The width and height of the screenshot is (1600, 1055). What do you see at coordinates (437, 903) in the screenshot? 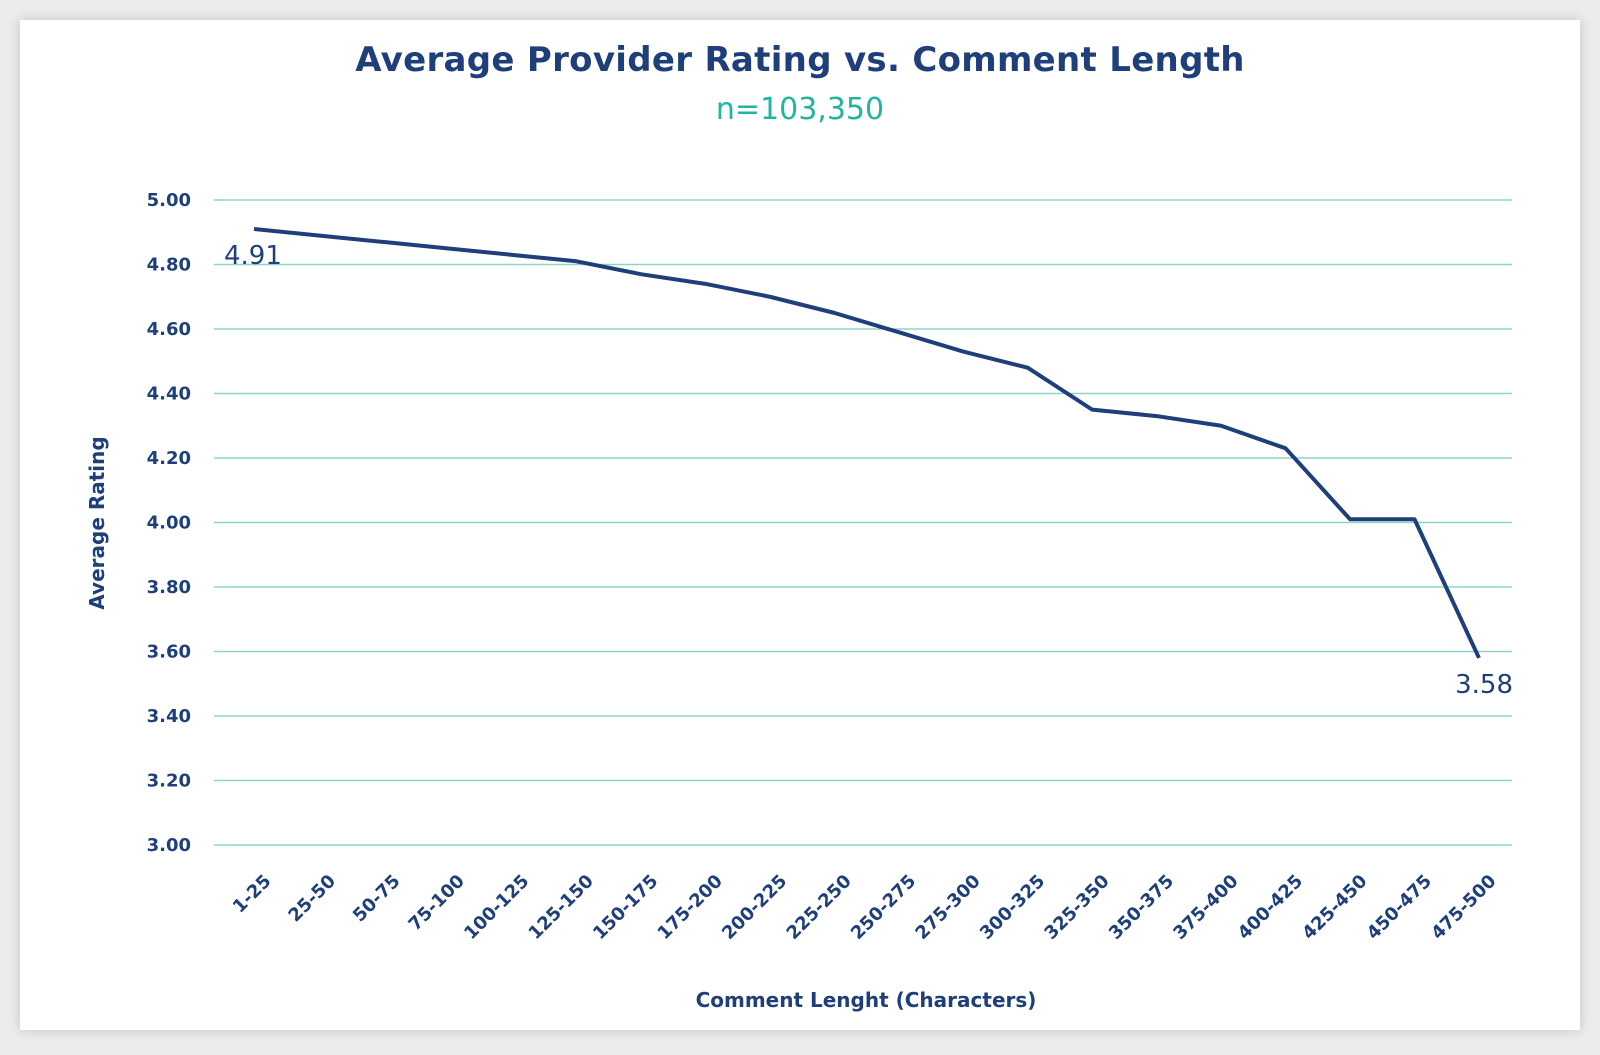
I see `x-tick-label: 75-100` at bounding box center [437, 903].